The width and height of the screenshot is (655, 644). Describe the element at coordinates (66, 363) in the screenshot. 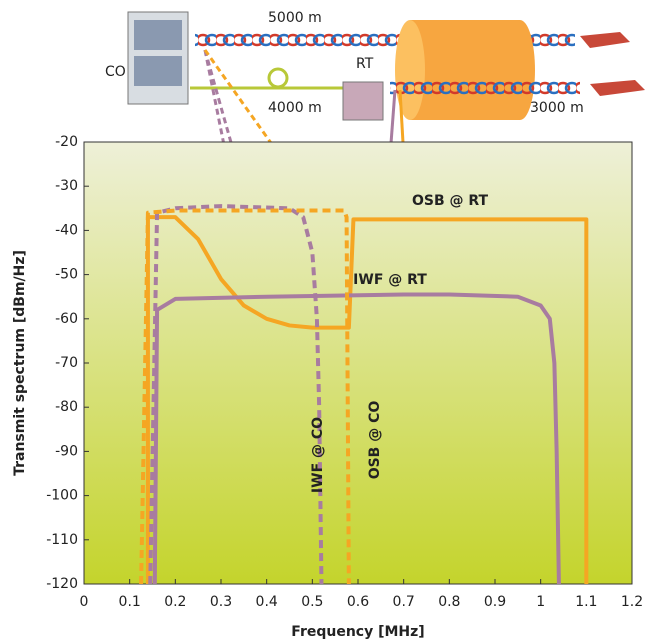

I see `y-tick-label: -70` at that location.